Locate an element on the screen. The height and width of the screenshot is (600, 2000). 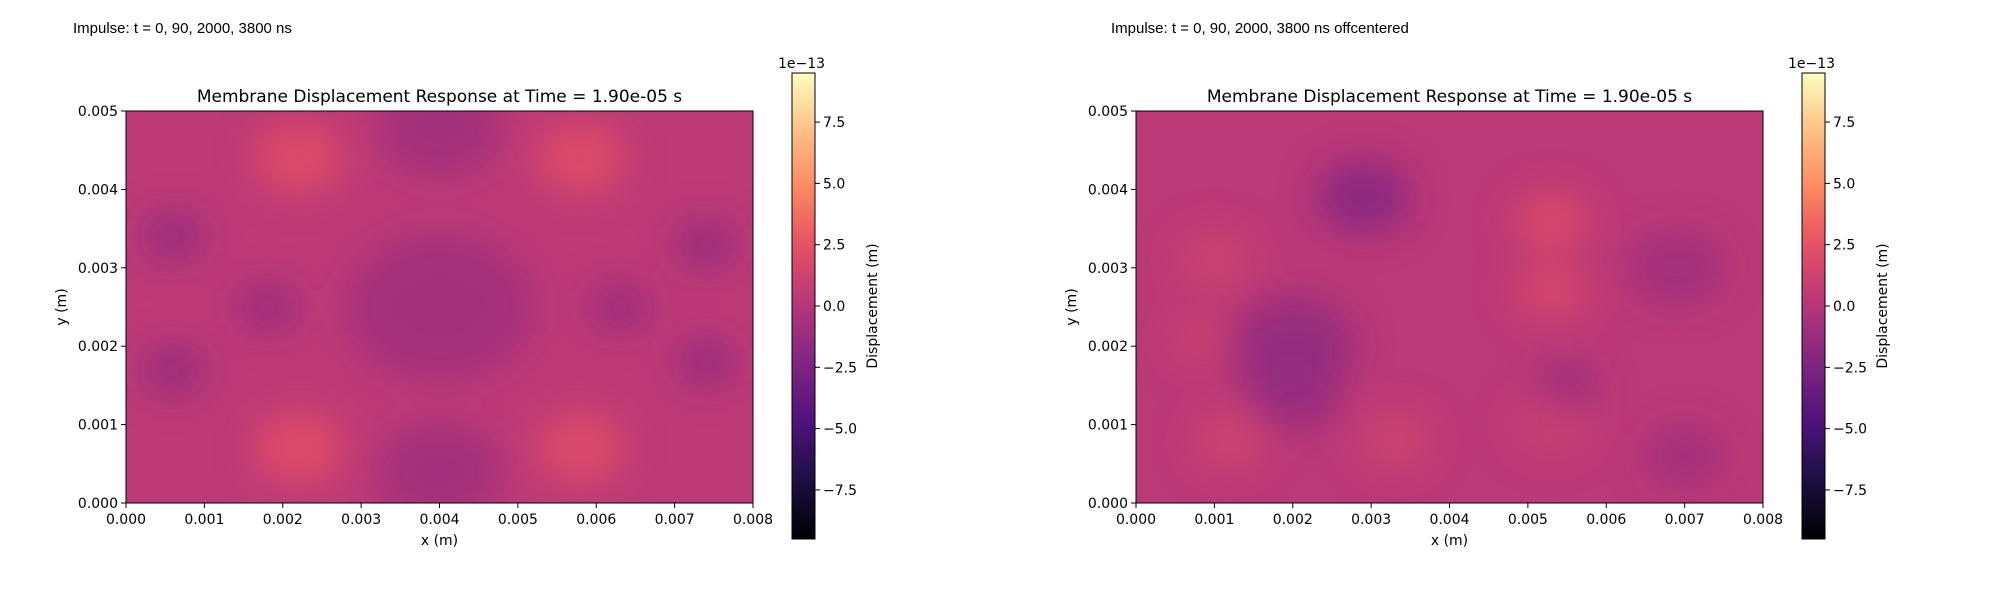
panel-left-title: Impulse: t = 0, 90, 2000, 3800 ns is located at coordinates (182, 28).